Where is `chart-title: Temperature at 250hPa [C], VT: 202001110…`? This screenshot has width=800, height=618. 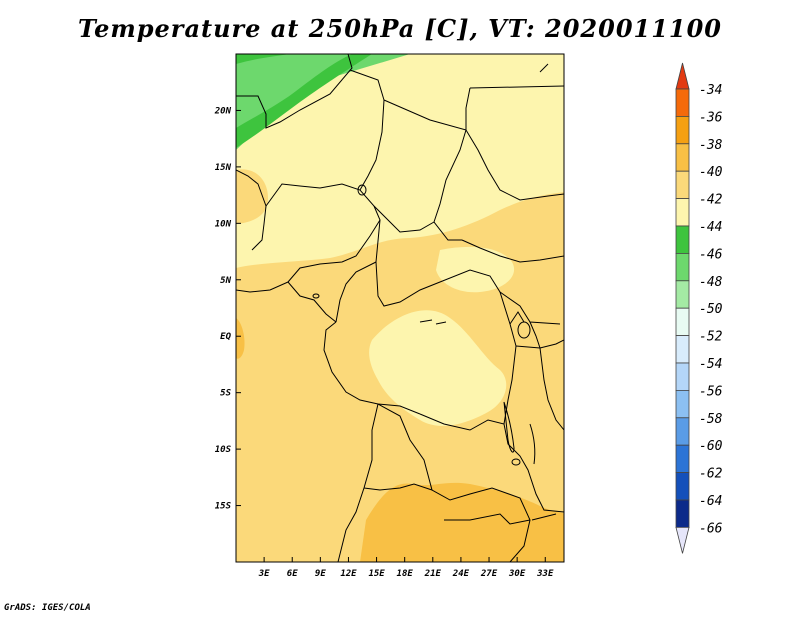
chart-title: Temperature at 250hPa [C], VT: 202001110… is located at coordinates (400, 28).